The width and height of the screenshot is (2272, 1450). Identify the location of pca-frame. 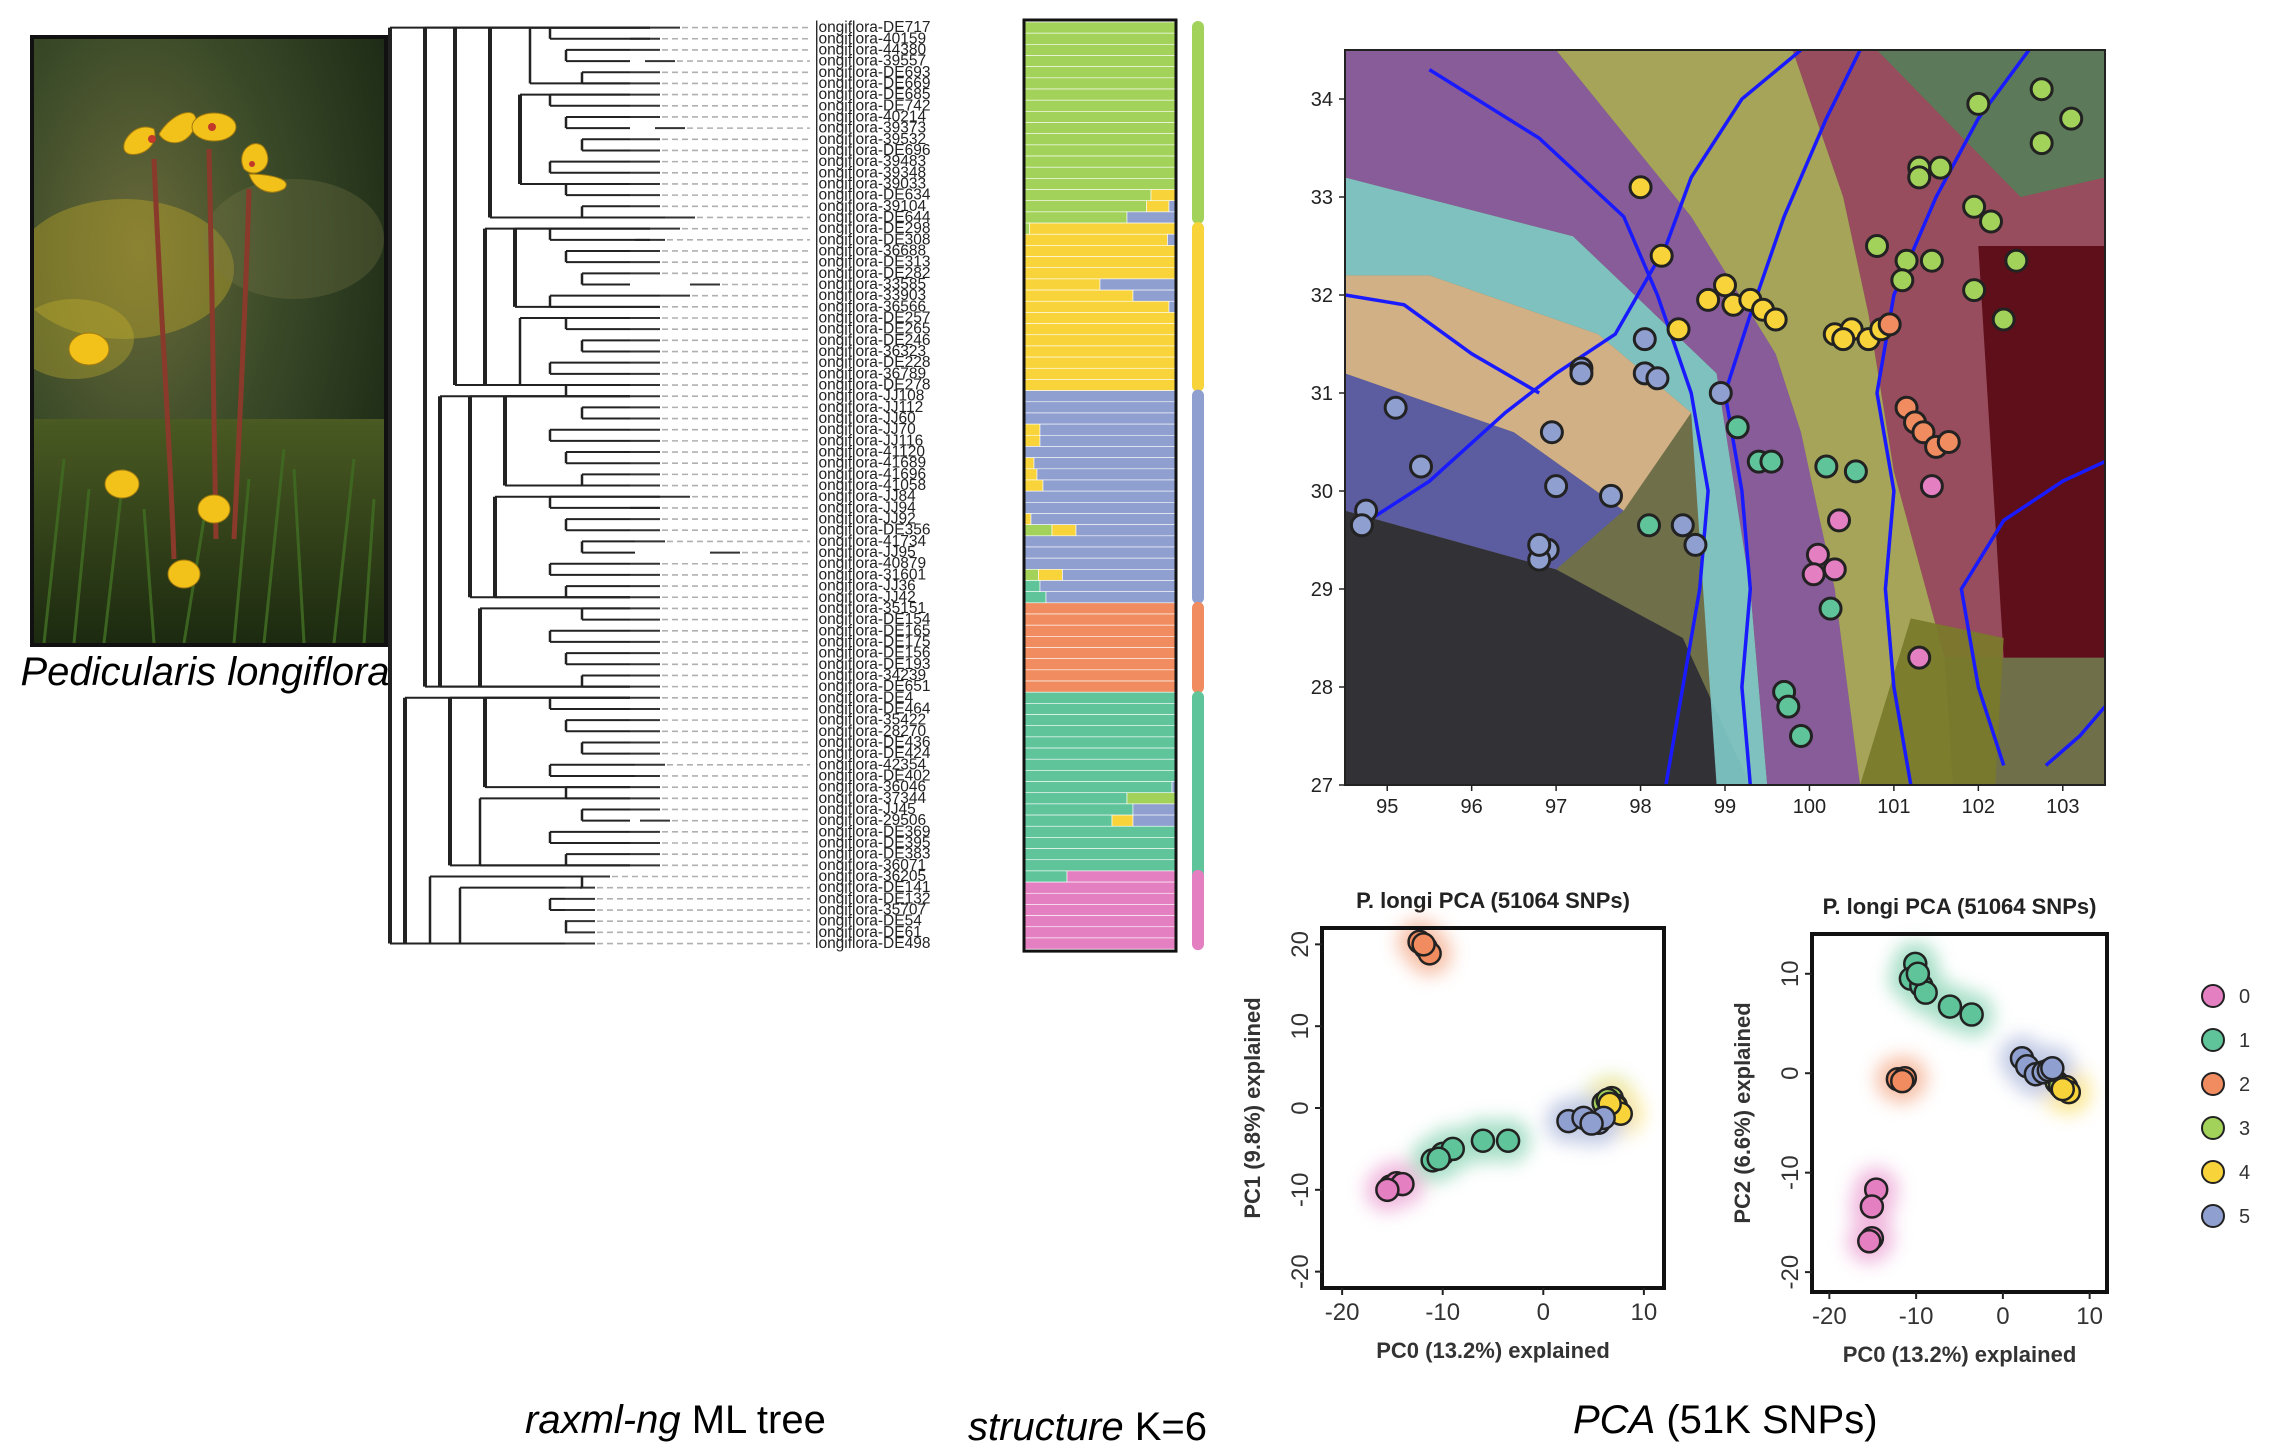
(1959, 1113).